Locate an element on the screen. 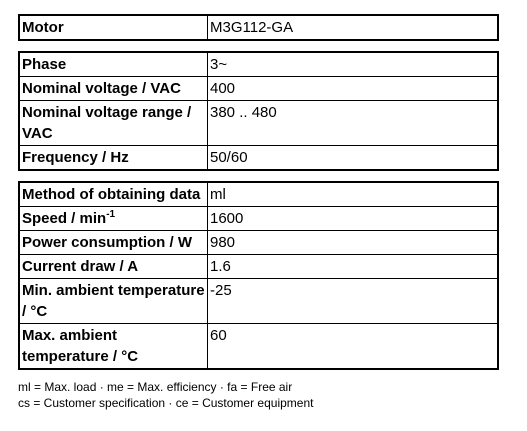 The image size is (527, 431). row-label: Power consumption / W is located at coordinates (113, 242).